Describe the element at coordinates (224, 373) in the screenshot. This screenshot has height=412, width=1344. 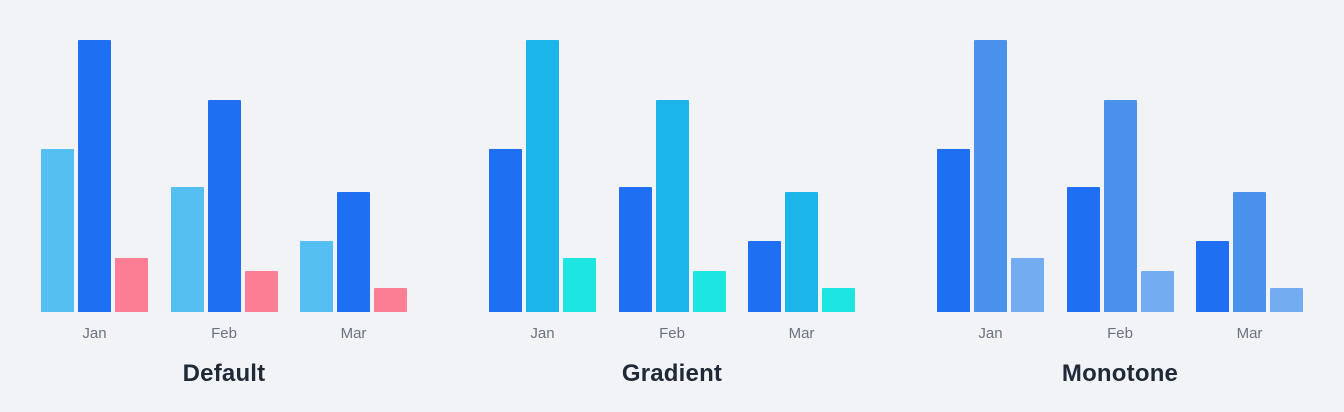
I see `chart-title-default: Default` at that location.